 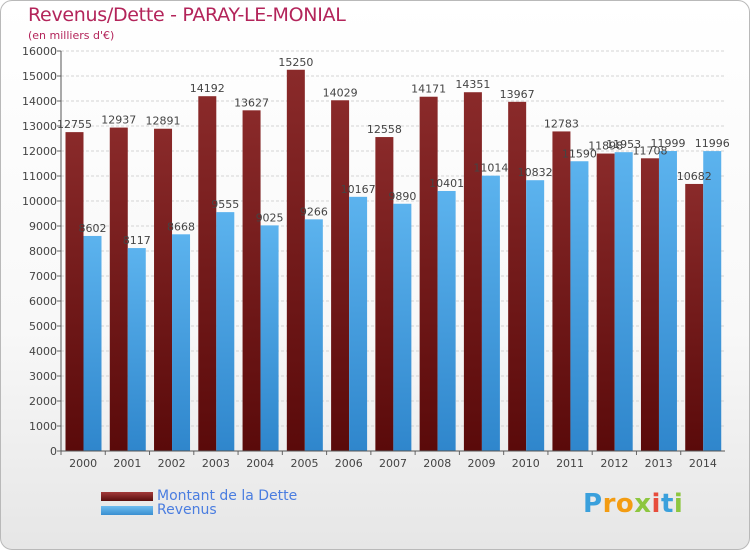 What do you see at coordinates (172, 463) in the screenshot?
I see `x-tick-label: 2002` at bounding box center [172, 463].